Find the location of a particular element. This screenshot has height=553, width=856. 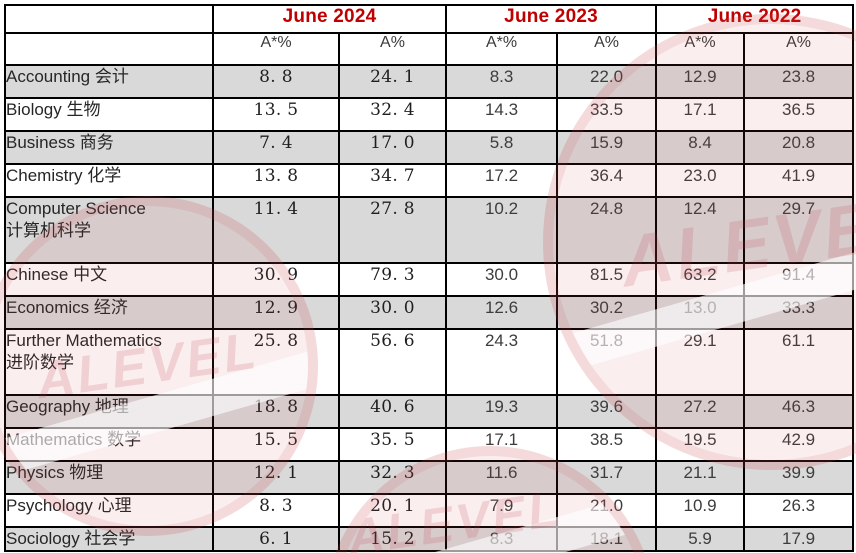

value-cell: 26.3 is located at coordinates (799, 510).